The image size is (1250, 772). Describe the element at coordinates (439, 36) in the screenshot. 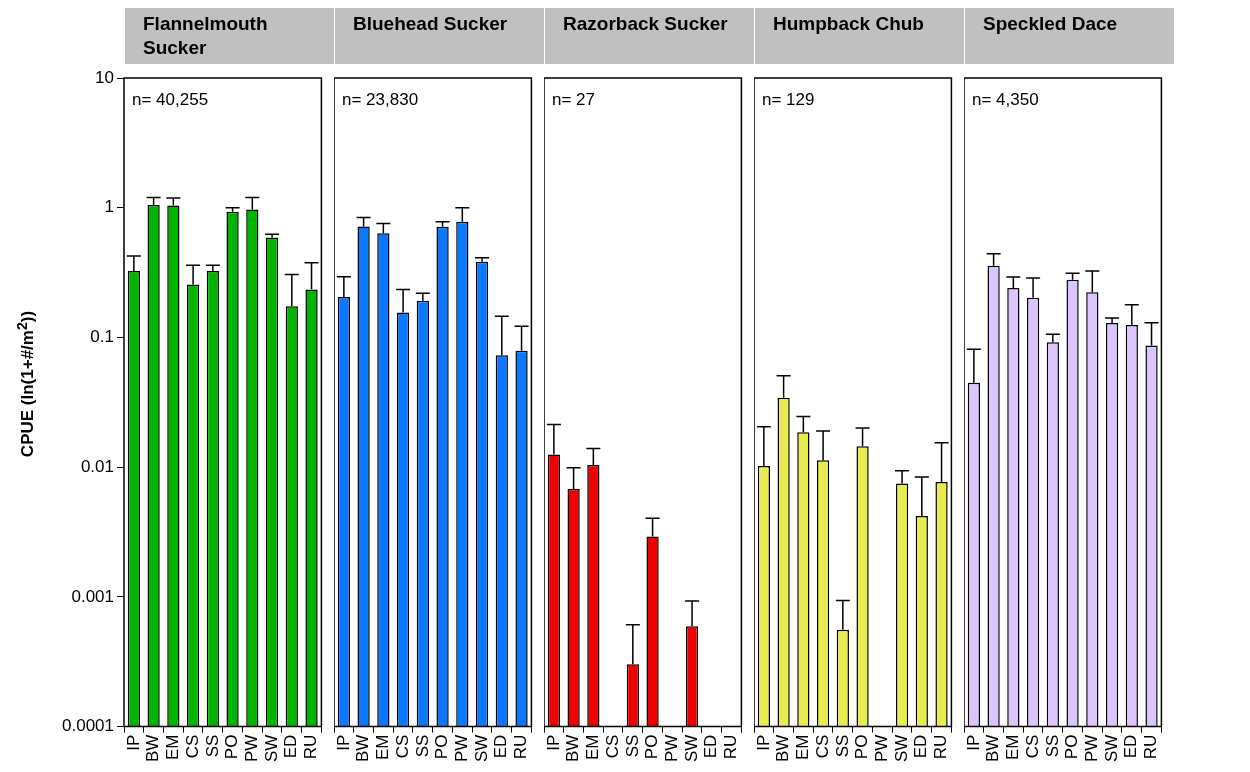

I see `chart-title: Bluehead Sucker` at that location.